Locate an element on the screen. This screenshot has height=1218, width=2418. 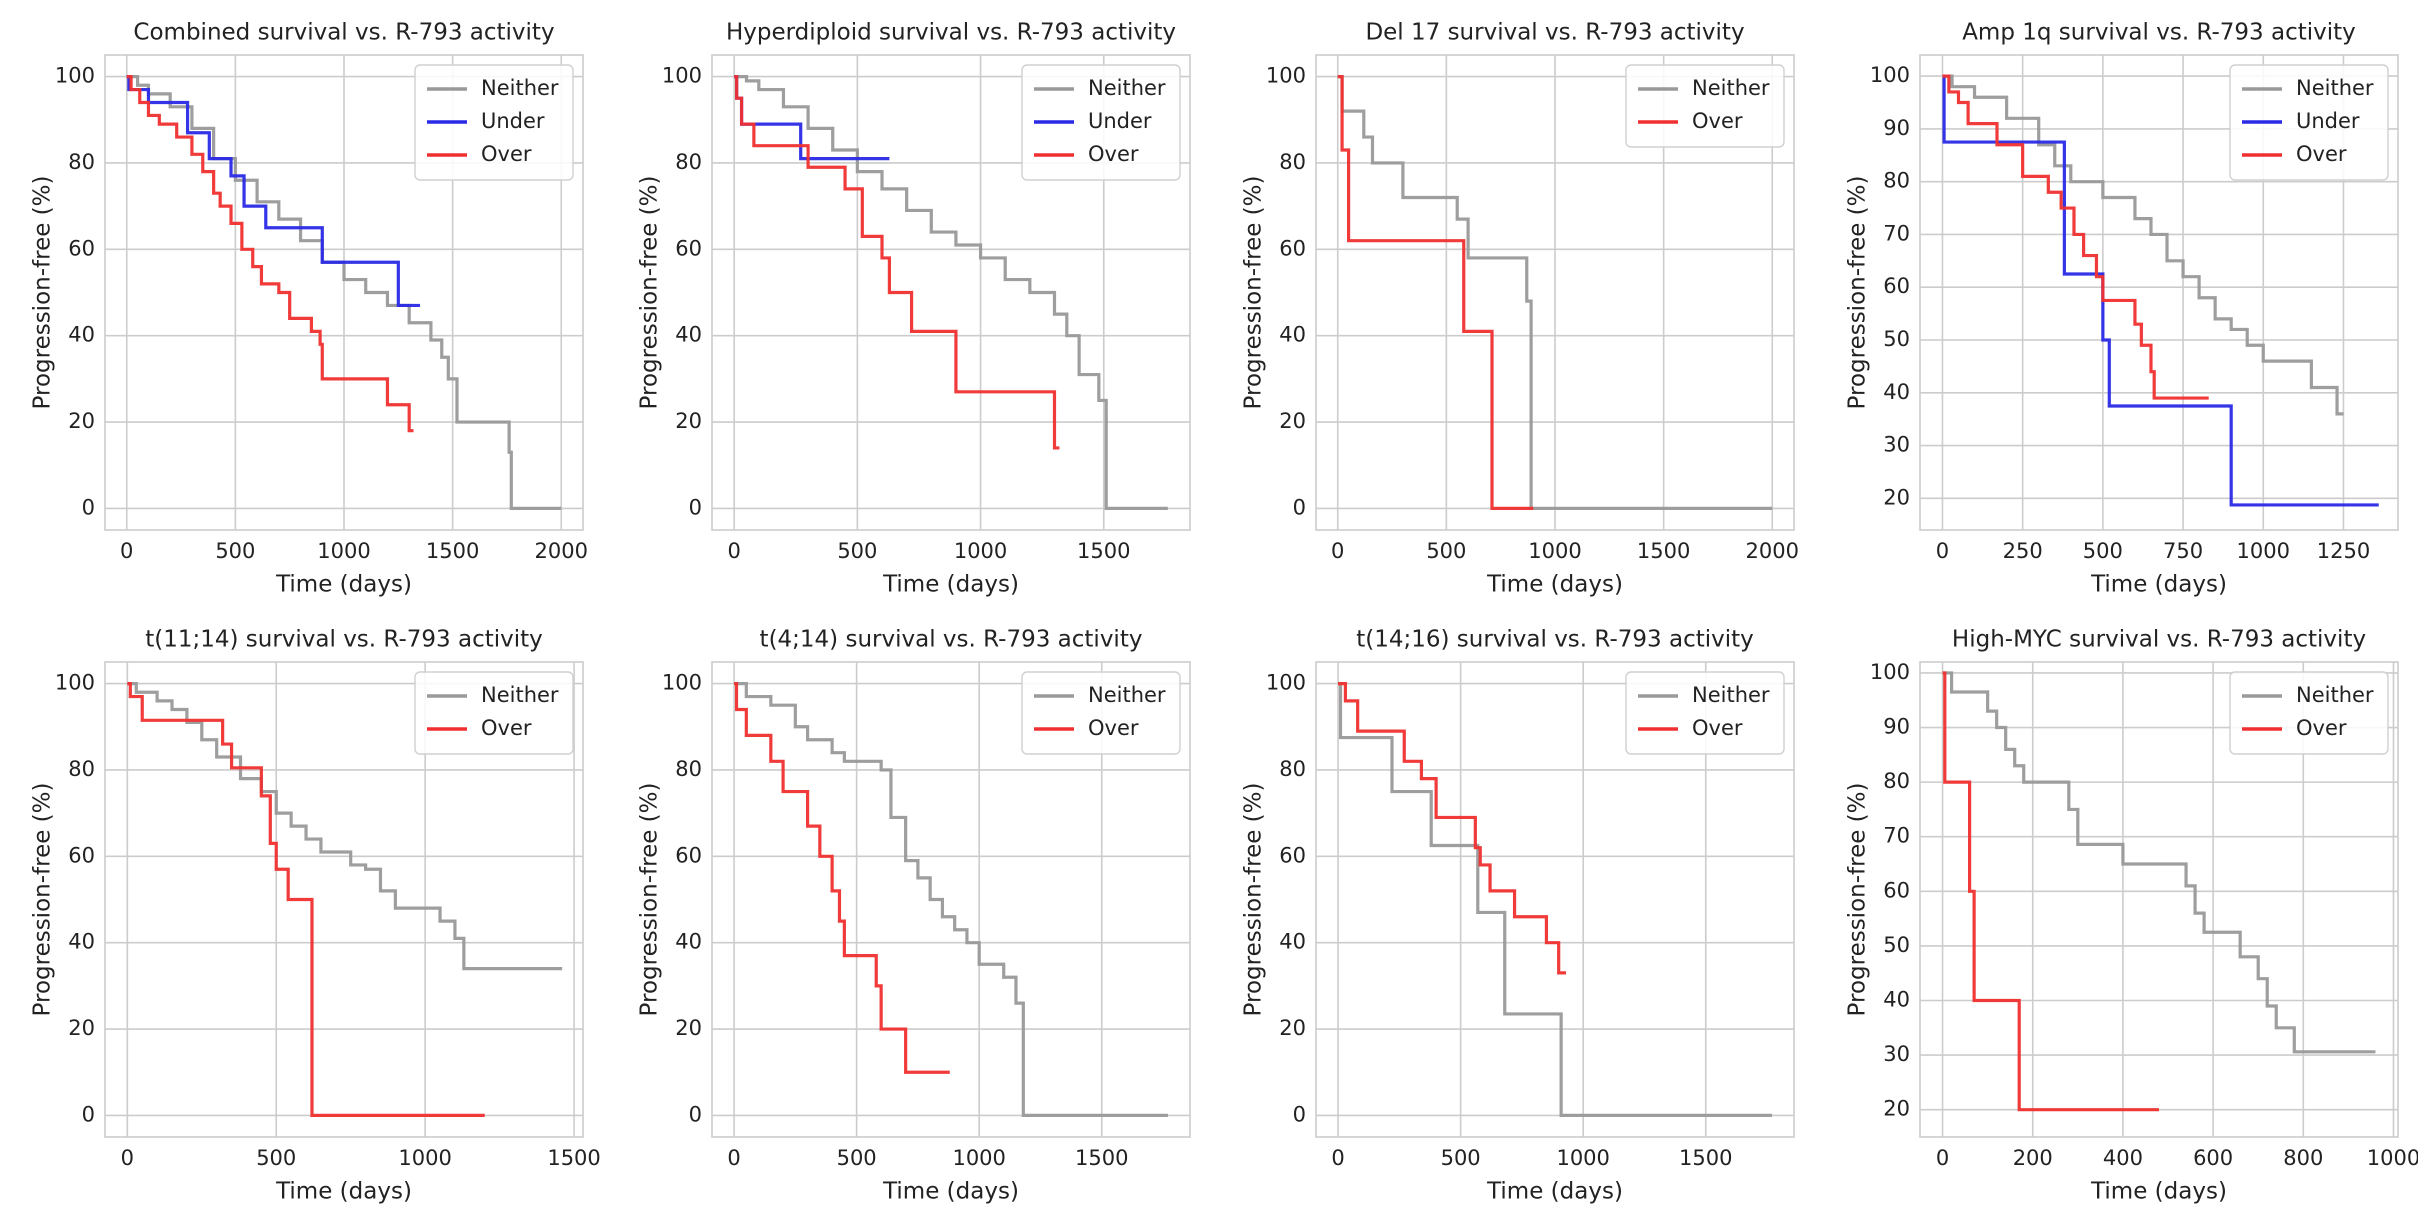
x-tick-label: 250 is located at coordinates (2023, 551).